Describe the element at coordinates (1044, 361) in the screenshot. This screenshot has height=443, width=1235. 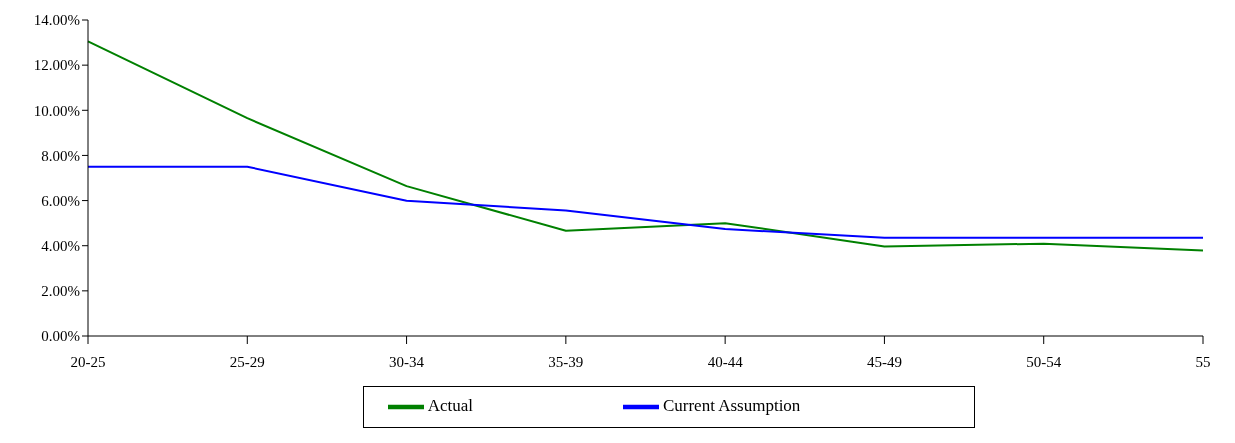
I see `x-tick-label: 50-54` at that location.